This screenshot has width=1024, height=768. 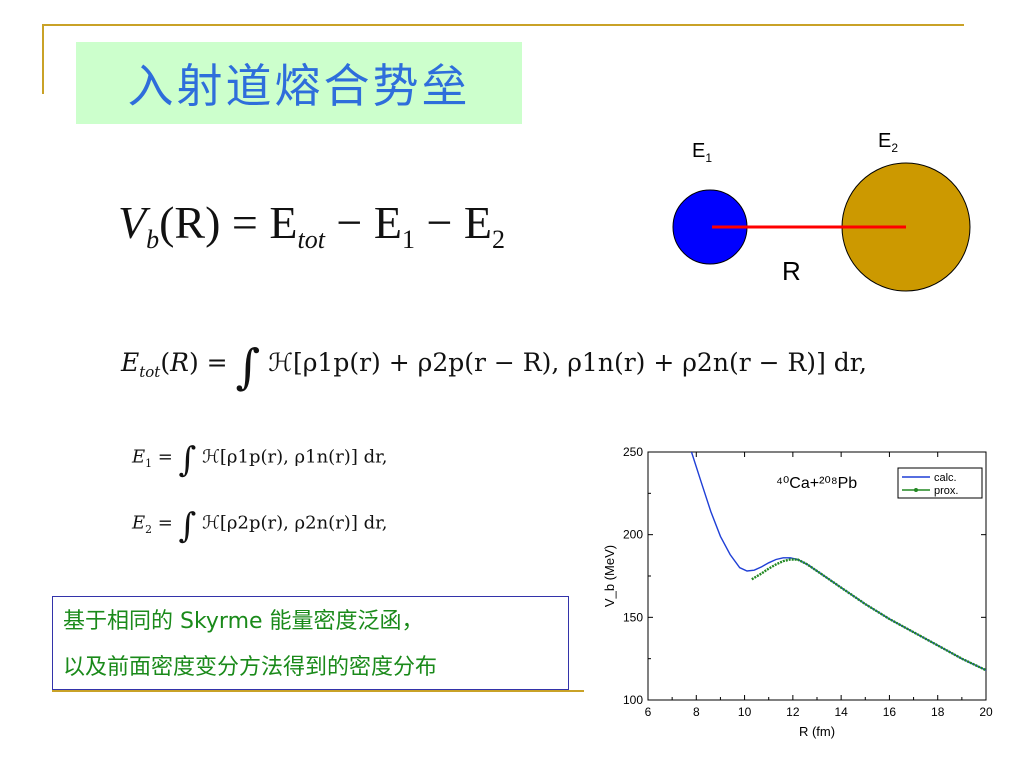 I want to click on legend-box, so click(x=940, y=483).